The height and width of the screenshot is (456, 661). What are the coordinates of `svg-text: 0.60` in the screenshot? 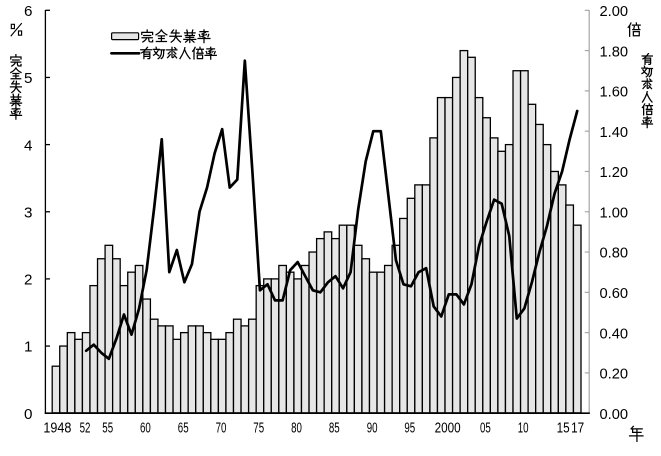 It's located at (614, 293).